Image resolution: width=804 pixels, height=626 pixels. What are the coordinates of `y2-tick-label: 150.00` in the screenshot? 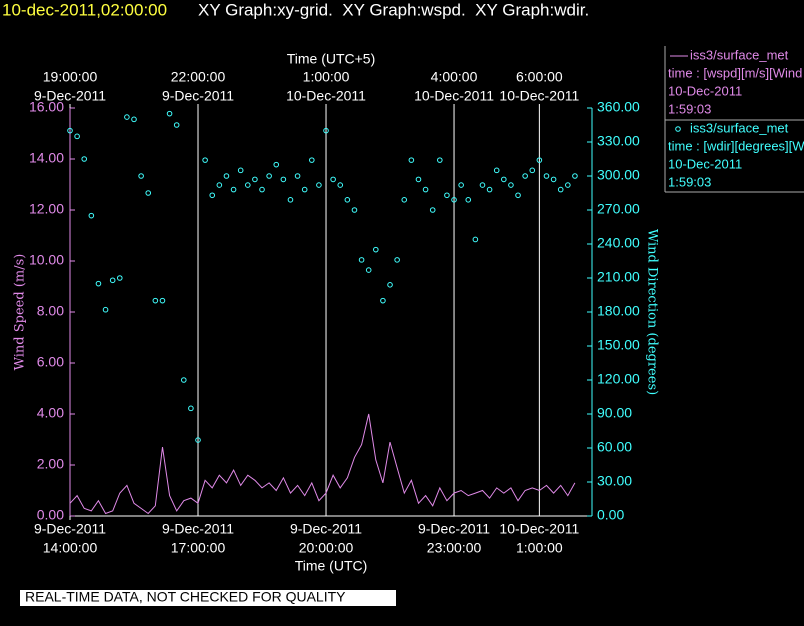 It's located at (618, 345).